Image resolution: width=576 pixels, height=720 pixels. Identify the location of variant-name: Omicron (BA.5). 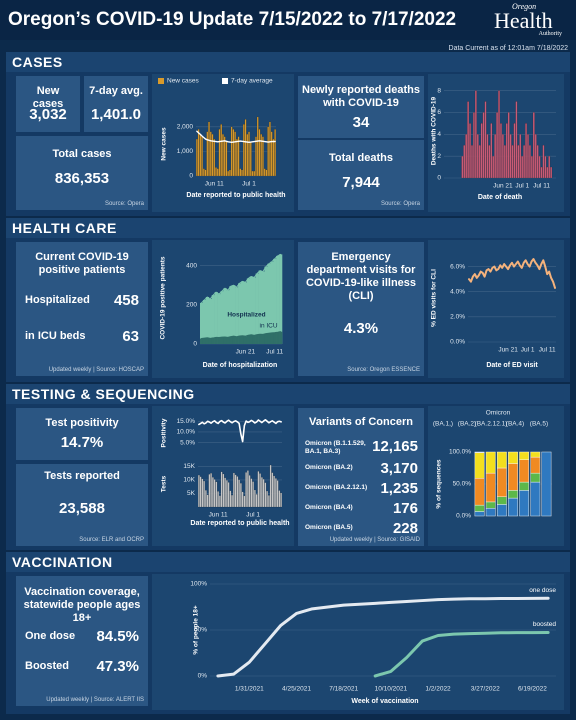
(329, 527).